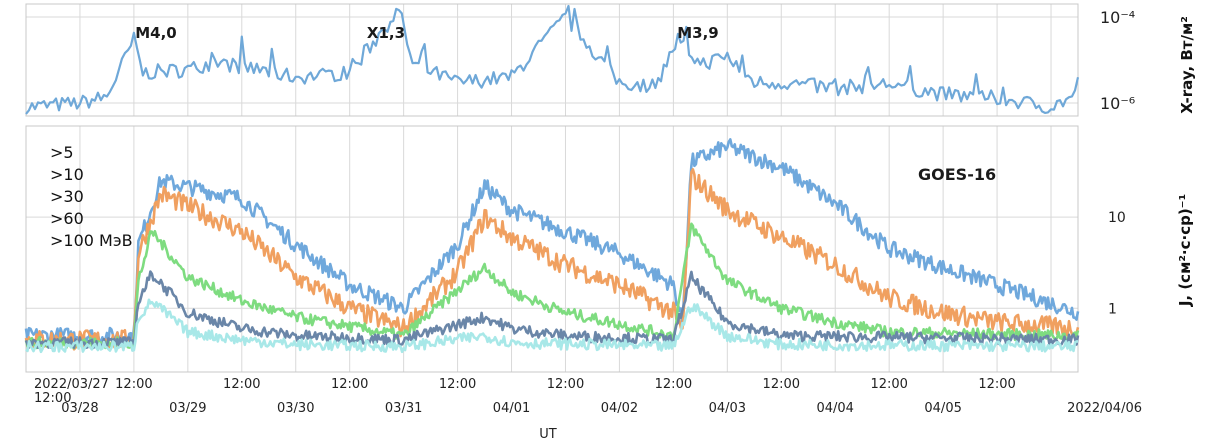 Image resolution: width=1208 pixels, height=442 pixels. Describe the element at coordinates (1117, 17) in the screenshot. I see `top-y-tick-label: 10⁻⁴` at that location.